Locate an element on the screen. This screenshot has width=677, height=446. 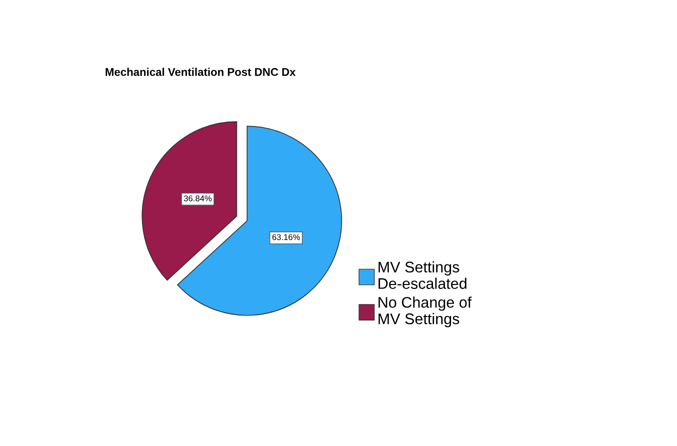
data-label: 63.16% is located at coordinates (286, 237).